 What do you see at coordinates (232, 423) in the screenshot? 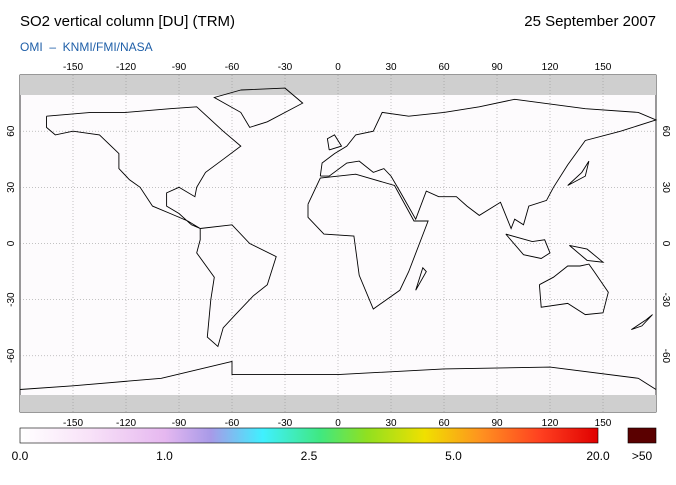
I see `lon-label-bottom: -60` at bounding box center [232, 423].